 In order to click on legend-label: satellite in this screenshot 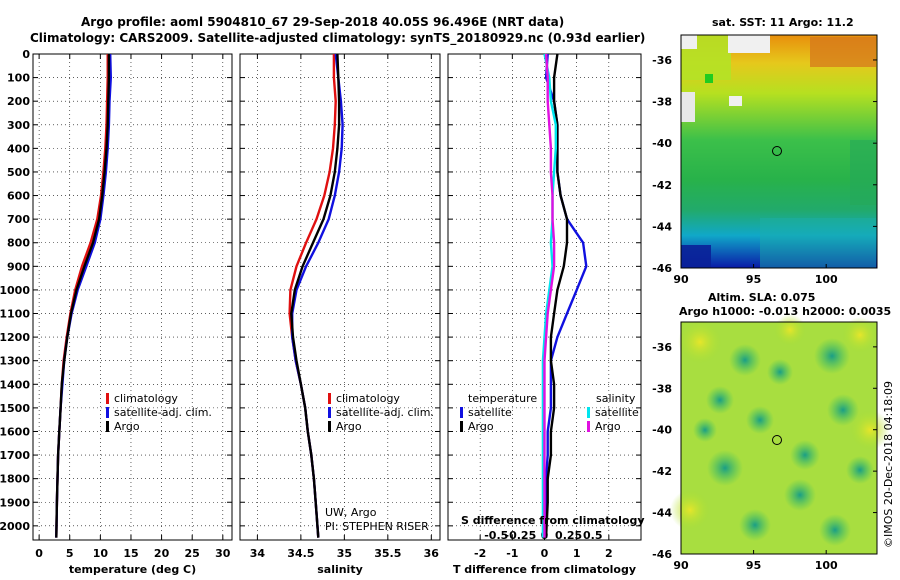, I will do `click(617, 412)`.